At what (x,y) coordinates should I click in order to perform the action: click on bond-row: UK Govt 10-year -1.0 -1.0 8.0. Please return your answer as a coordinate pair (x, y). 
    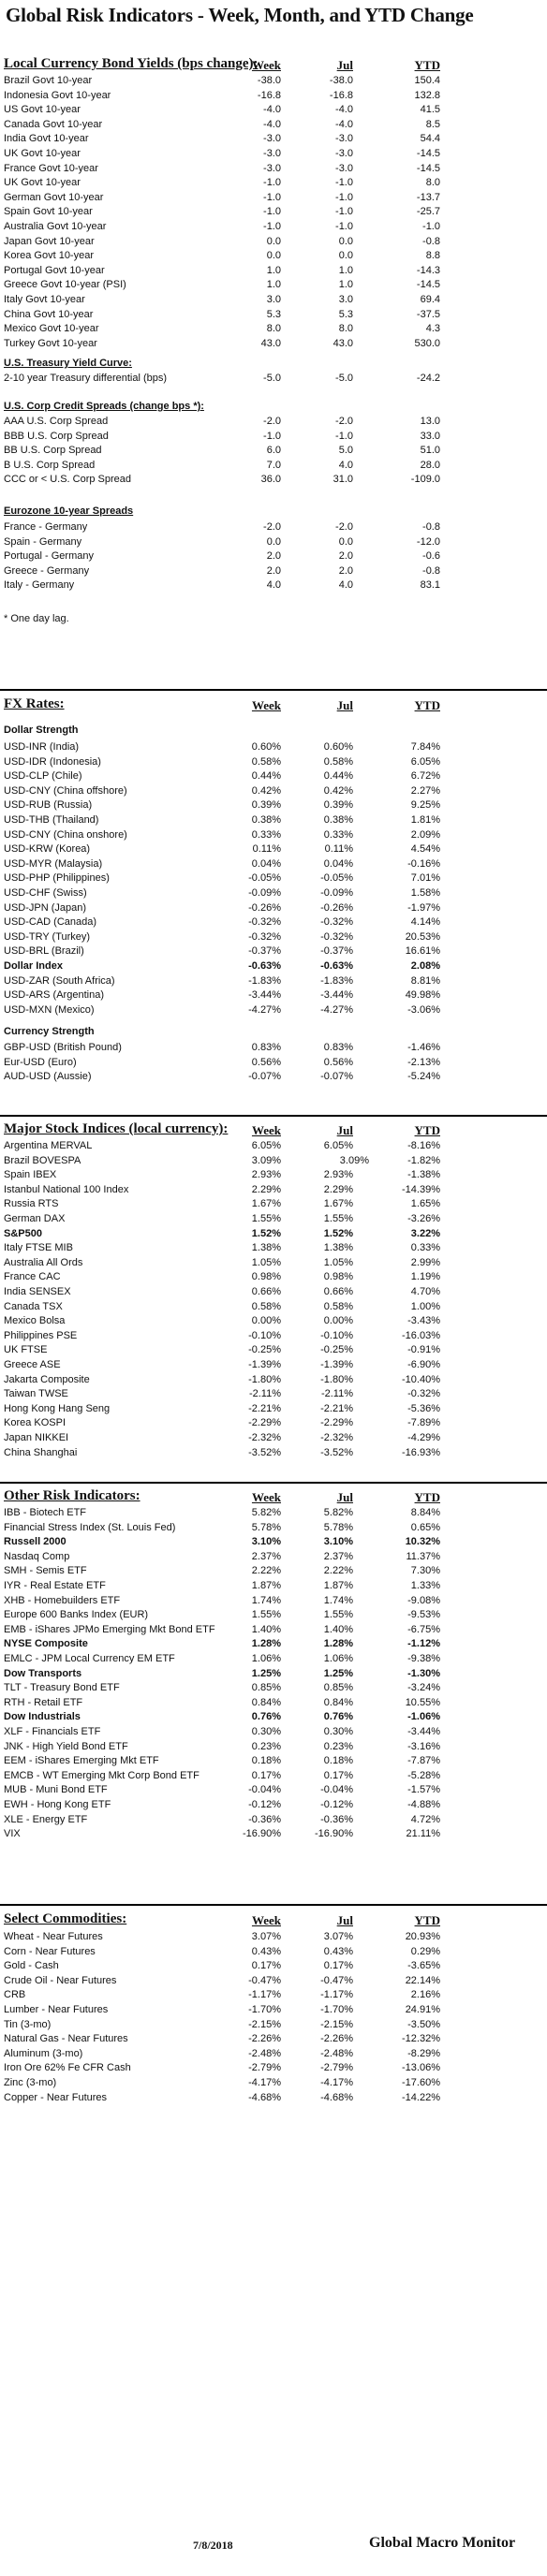
    Looking at the image, I should click on (273, 184).